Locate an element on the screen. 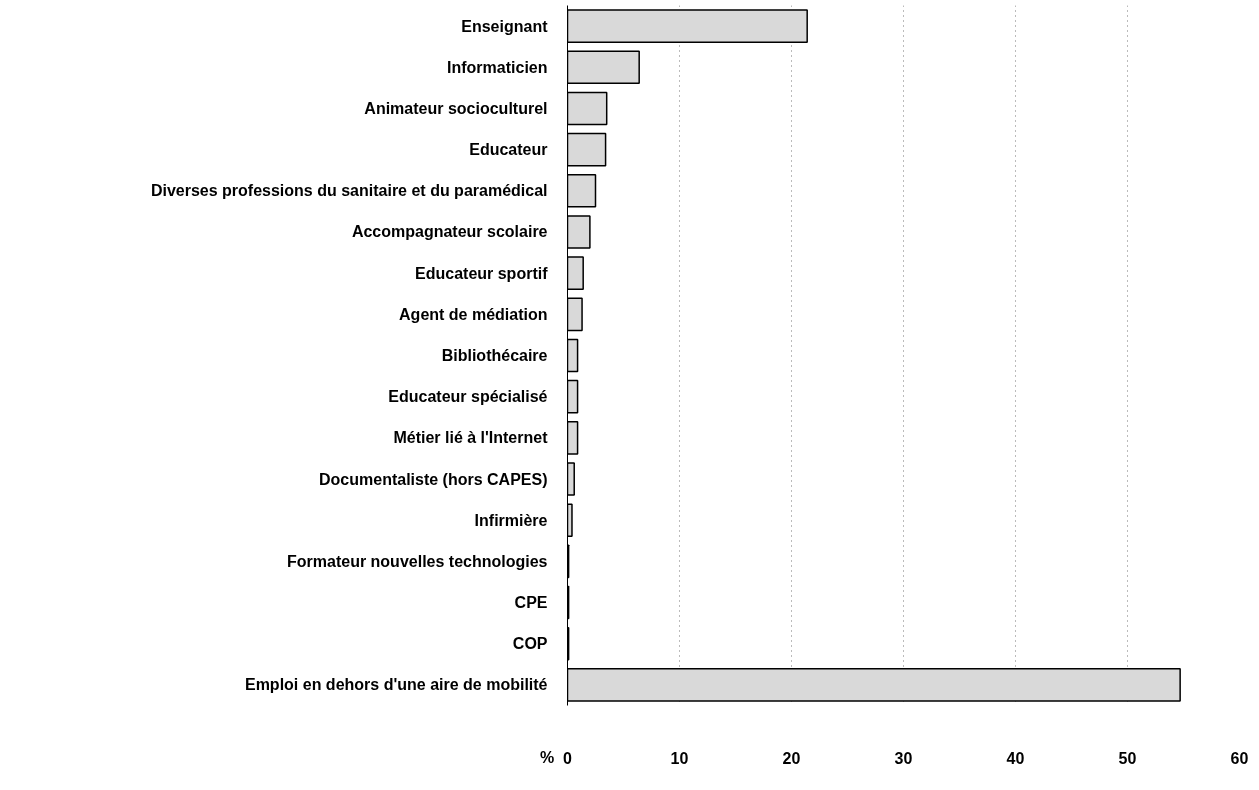 This screenshot has height=790, width=1259. x-axis-title: % is located at coordinates (547, 758).